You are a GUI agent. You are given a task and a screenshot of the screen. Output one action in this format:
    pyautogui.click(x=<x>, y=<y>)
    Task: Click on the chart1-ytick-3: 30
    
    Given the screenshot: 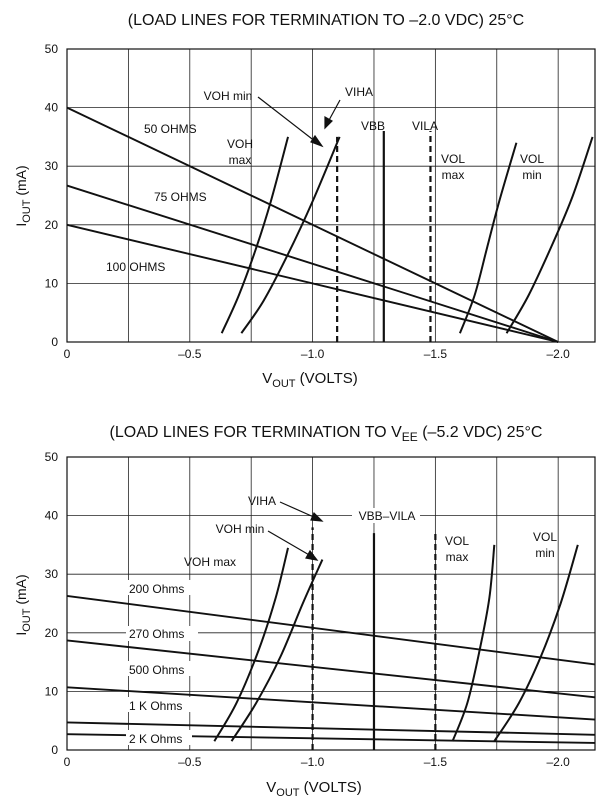 What is the action you would take?
    pyautogui.click(x=52, y=166)
    